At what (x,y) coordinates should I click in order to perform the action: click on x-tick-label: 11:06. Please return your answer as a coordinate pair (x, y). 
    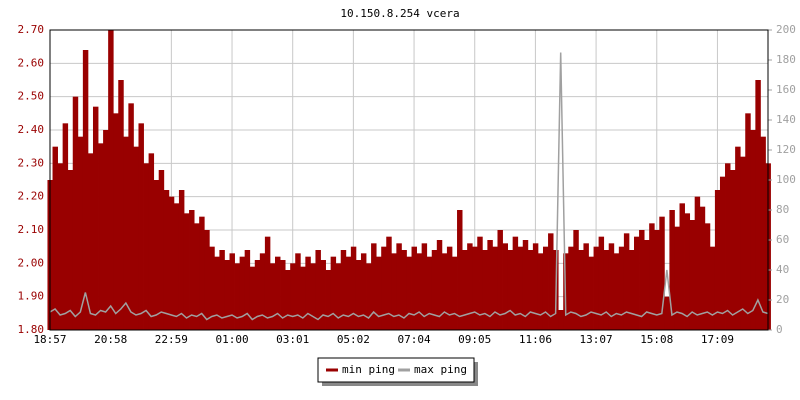
    Looking at the image, I should click on (535, 339).